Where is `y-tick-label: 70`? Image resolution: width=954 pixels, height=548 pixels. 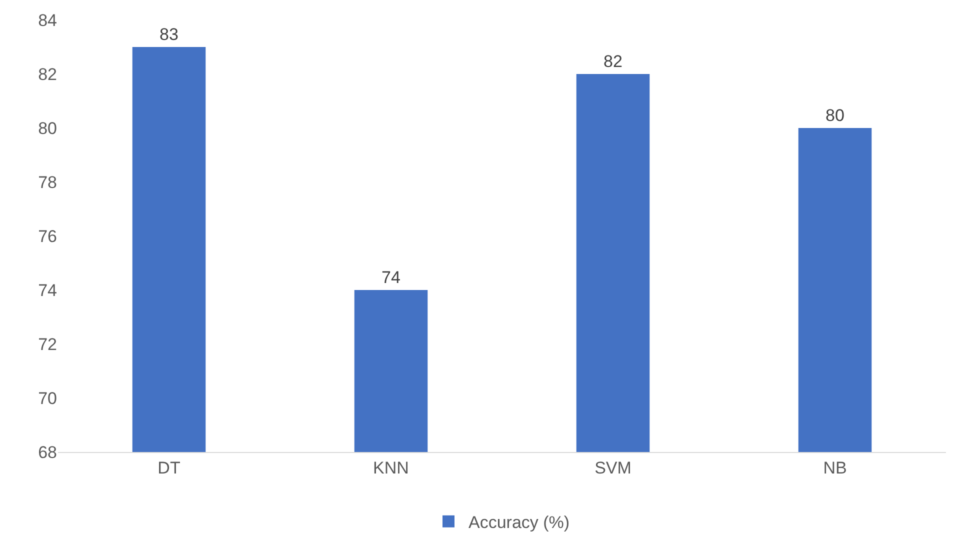 y-tick-label: 70 is located at coordinates (47, 398).